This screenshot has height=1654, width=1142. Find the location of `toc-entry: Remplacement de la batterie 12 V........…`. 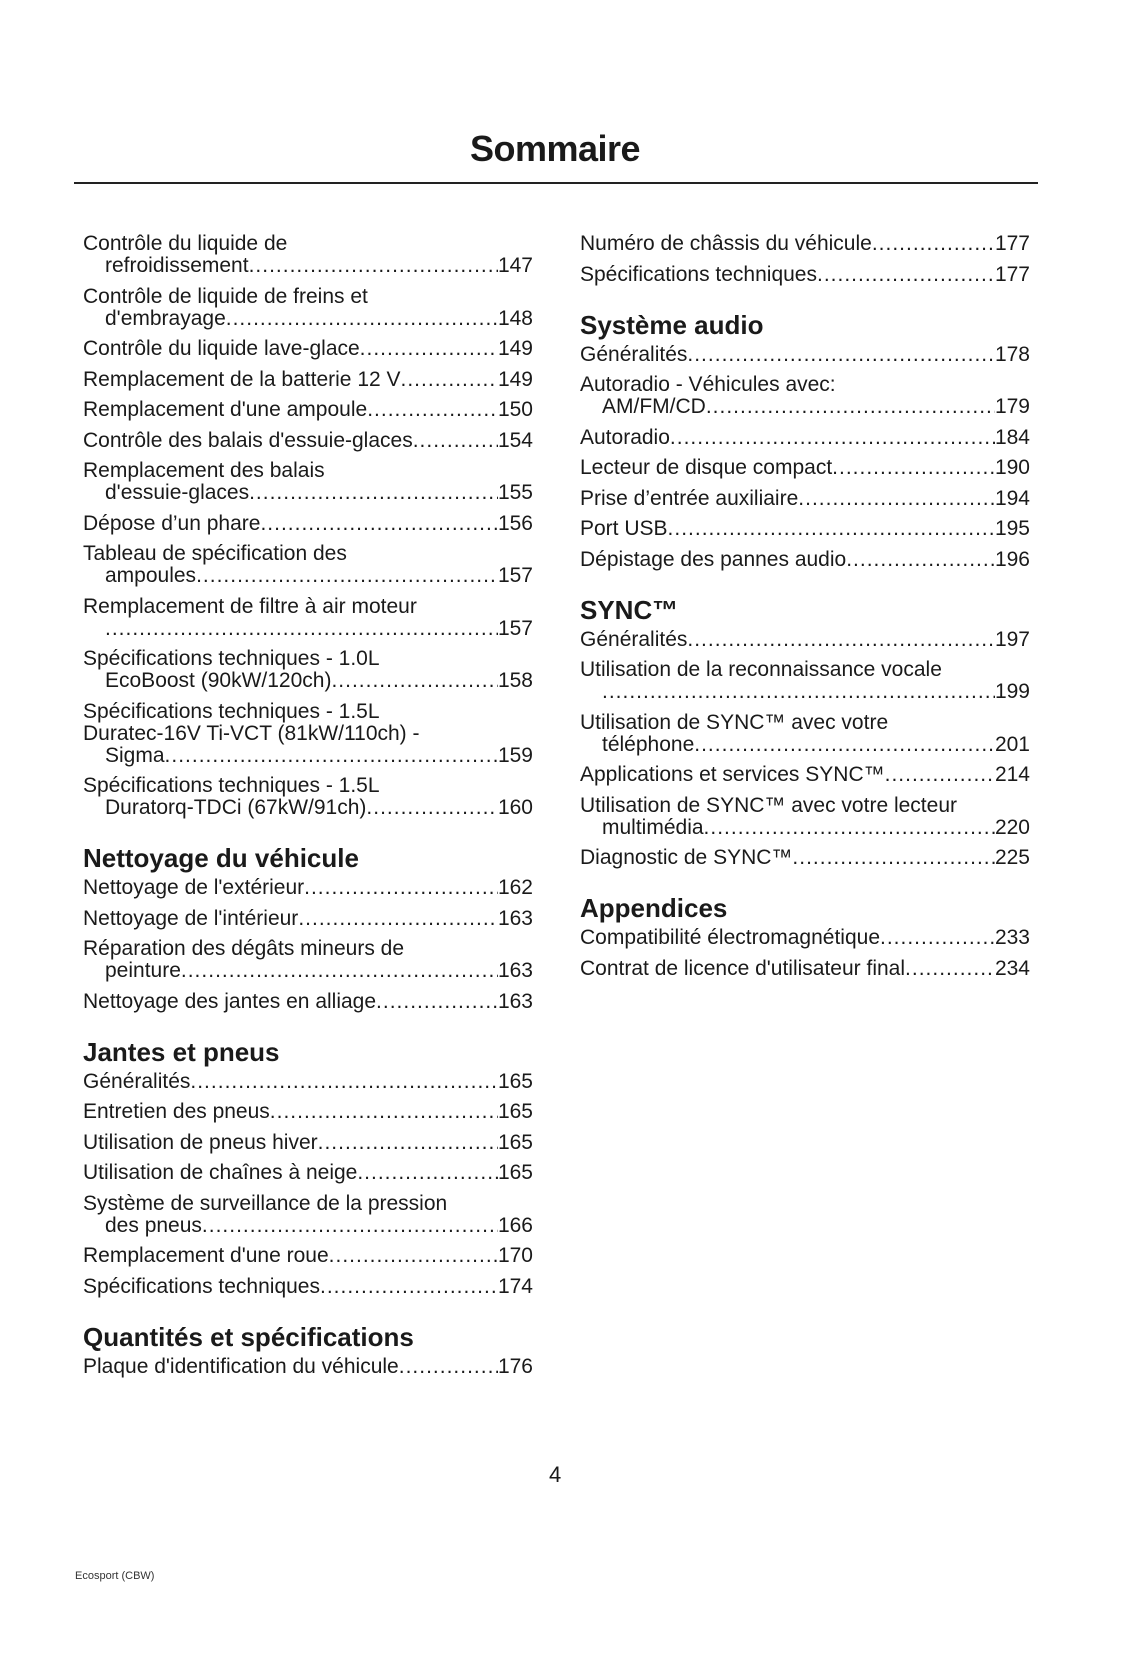

toc-entry: Remplacement de la batterie 12 V........… is located at coordinates (308, 379).